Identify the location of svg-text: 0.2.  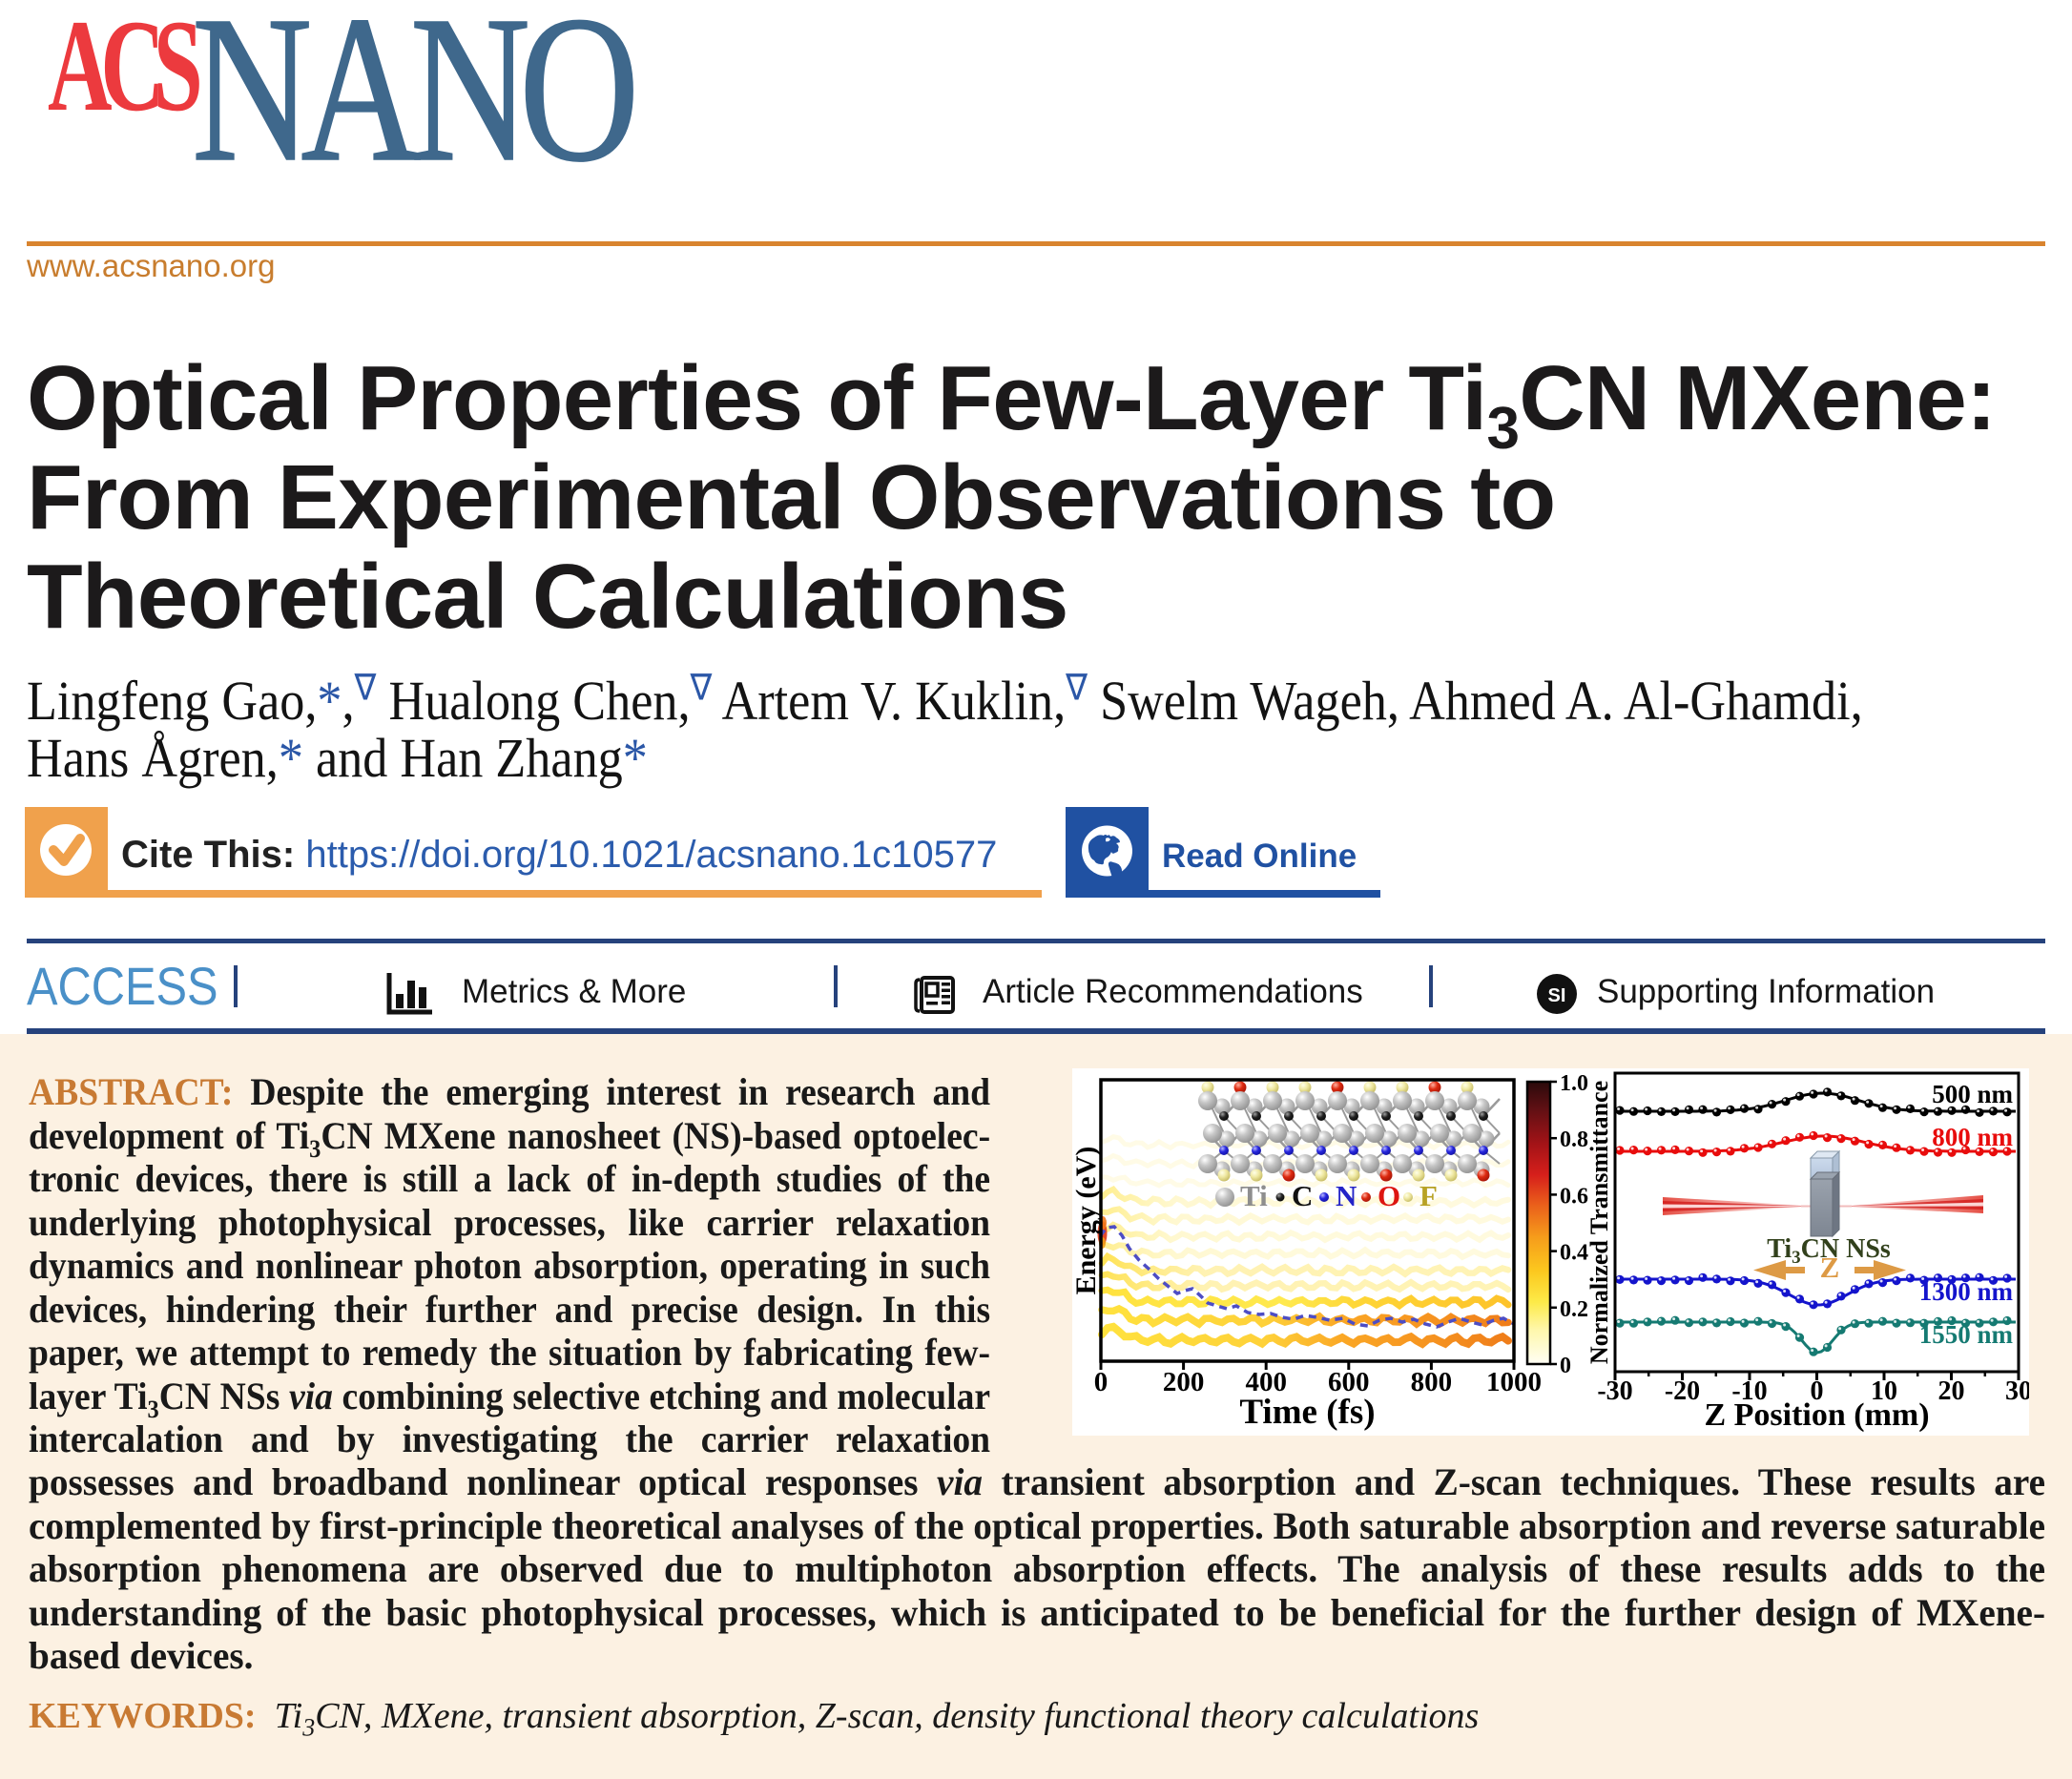
(1574, 1309).